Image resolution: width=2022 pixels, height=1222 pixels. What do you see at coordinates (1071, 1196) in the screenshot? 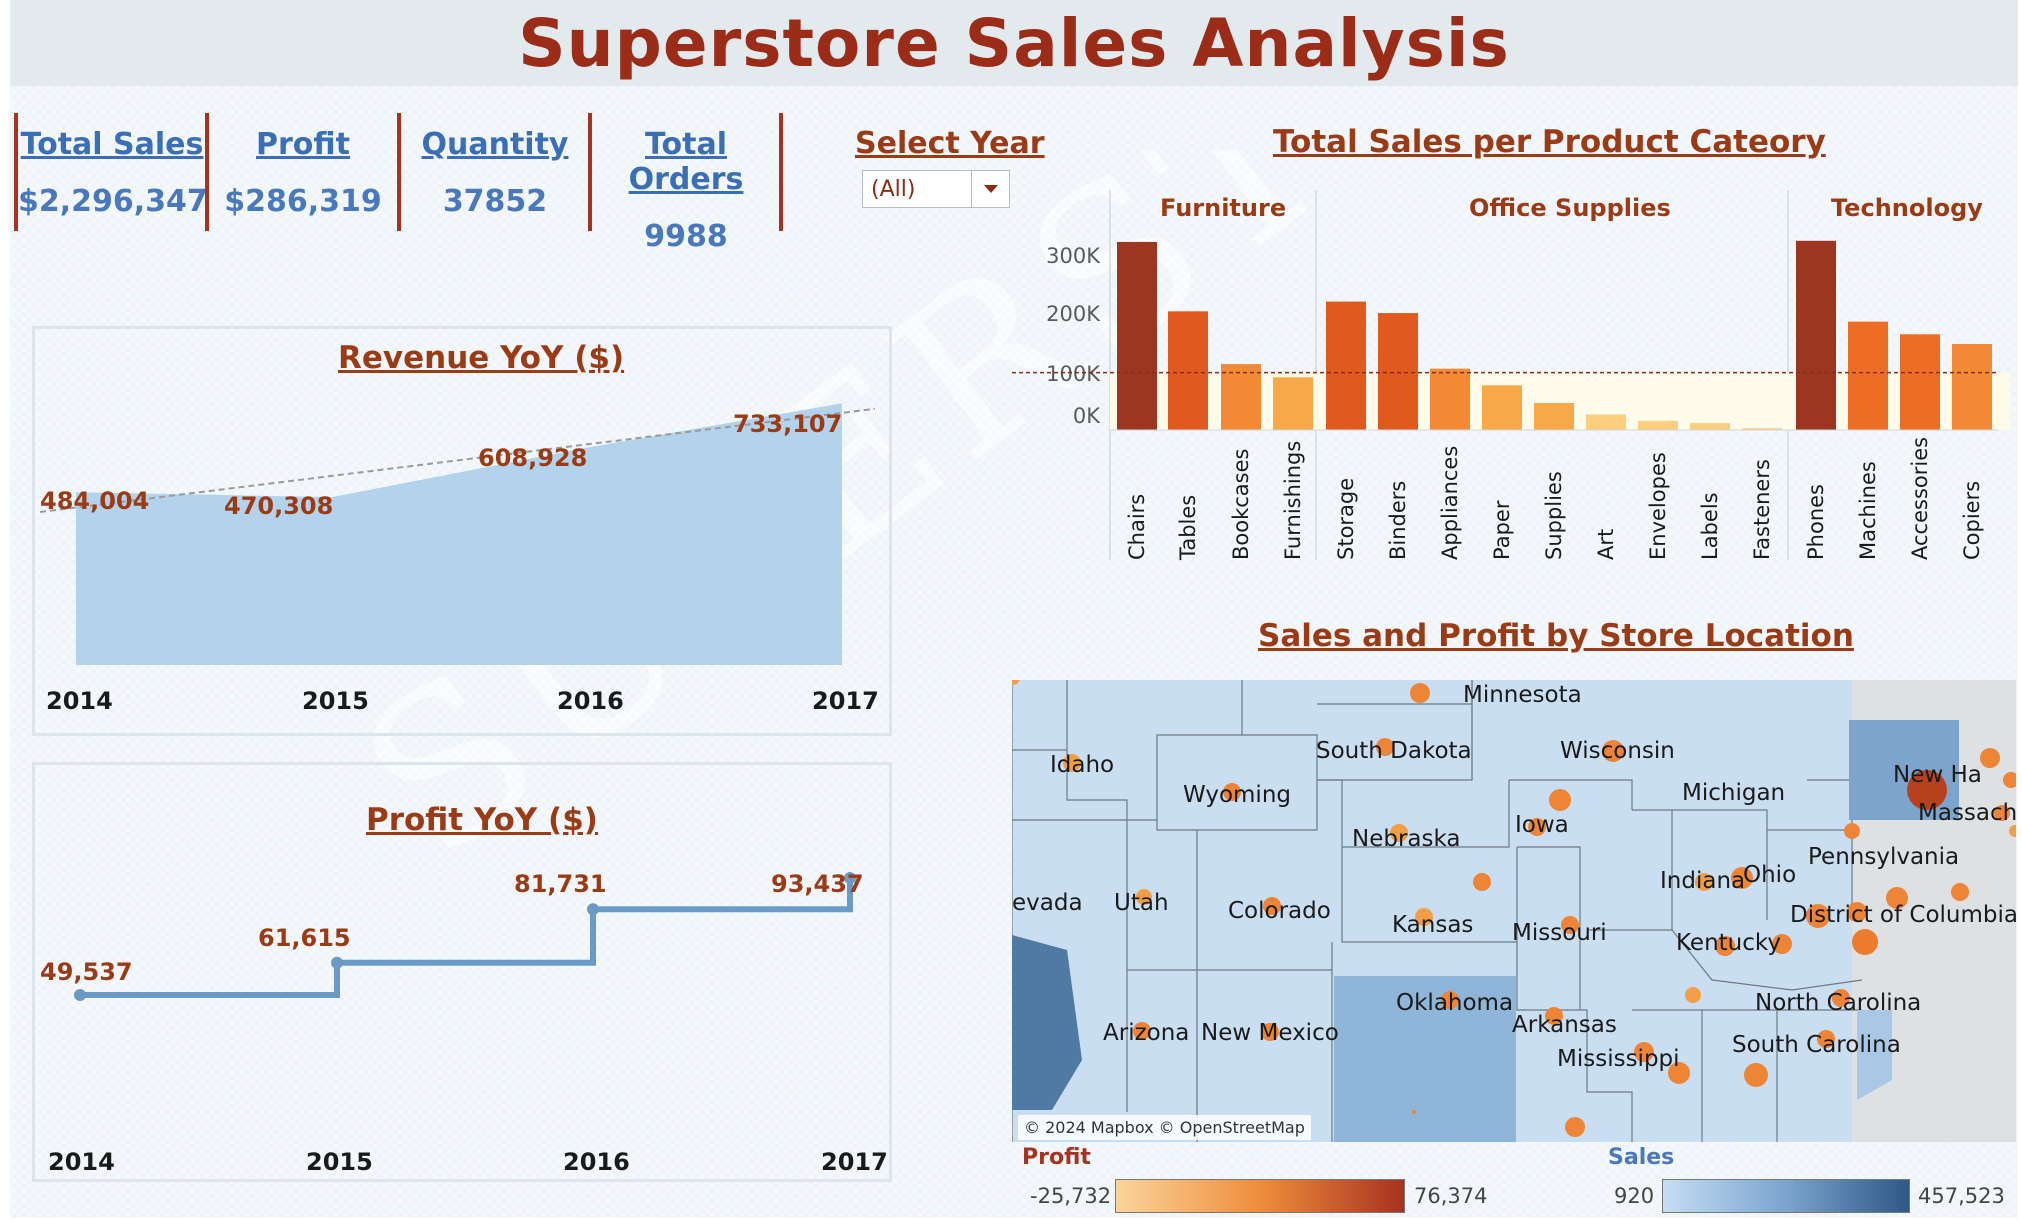
I see `profit-legend-min: -25,732` at bounding box center [1071, 1196].